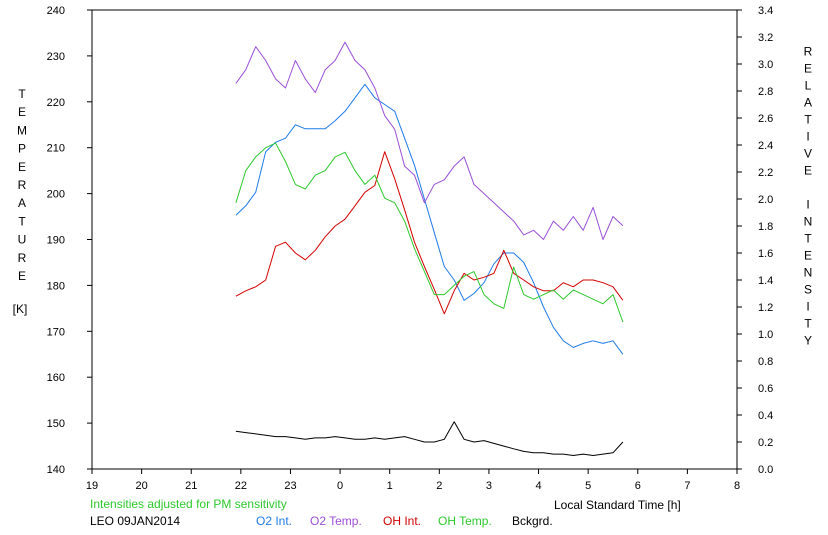 The height and width of the screenshot is (535, 828). I want to click on x-tick-label: 2, so click(439, 486).